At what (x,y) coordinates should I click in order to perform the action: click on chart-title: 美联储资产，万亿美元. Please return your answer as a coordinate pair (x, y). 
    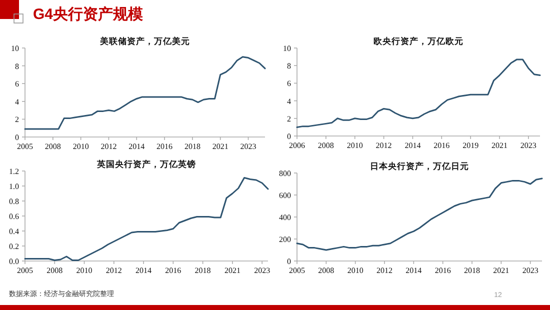
    Looking at the image, I should click on (144, 41).